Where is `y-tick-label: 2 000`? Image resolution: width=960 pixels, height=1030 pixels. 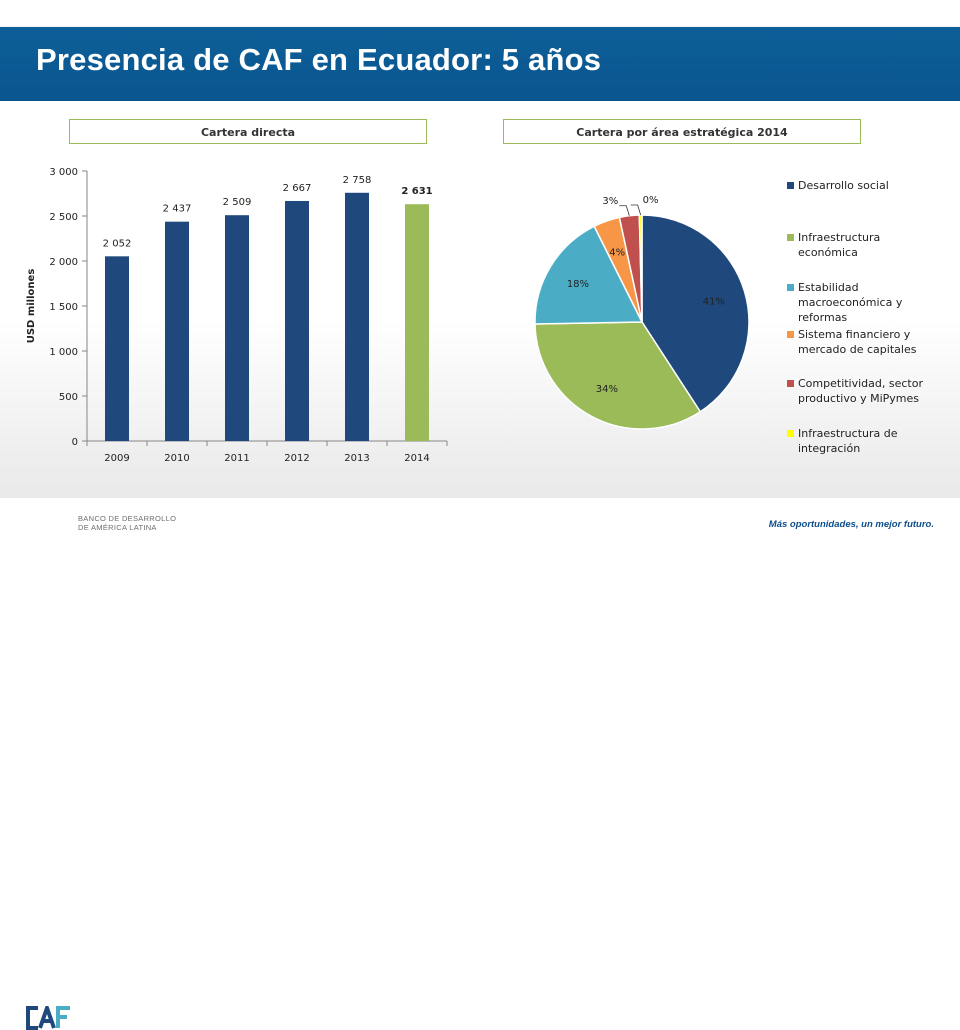 y-tick-label: 2 000 is located at coordinates (63, 262).